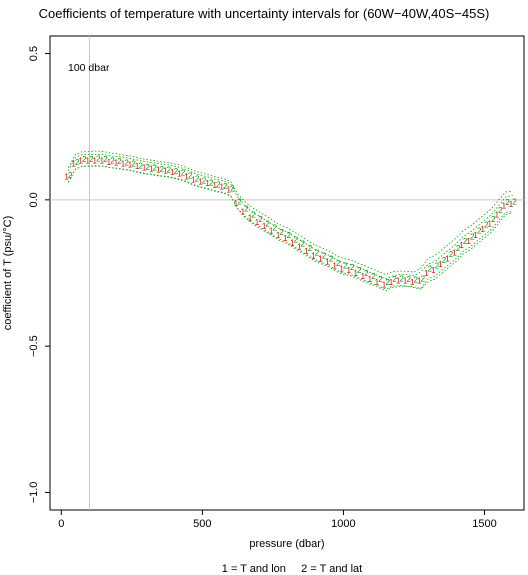 The width and height of the screenshot is (528, 575). I want to click on x-tick-label: 1000, so click(343, 524).